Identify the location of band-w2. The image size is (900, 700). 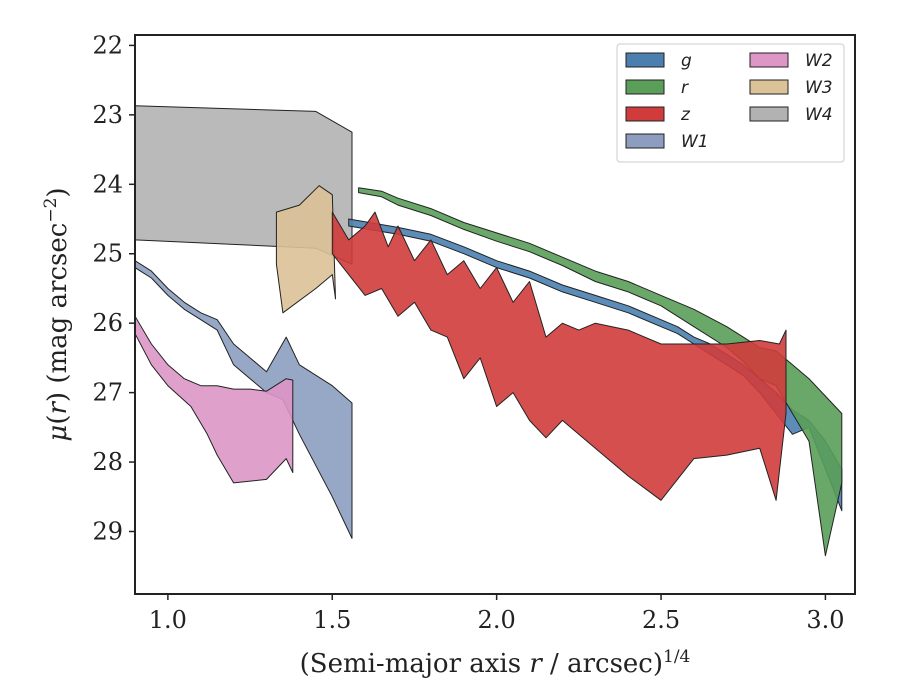
(214, 399).